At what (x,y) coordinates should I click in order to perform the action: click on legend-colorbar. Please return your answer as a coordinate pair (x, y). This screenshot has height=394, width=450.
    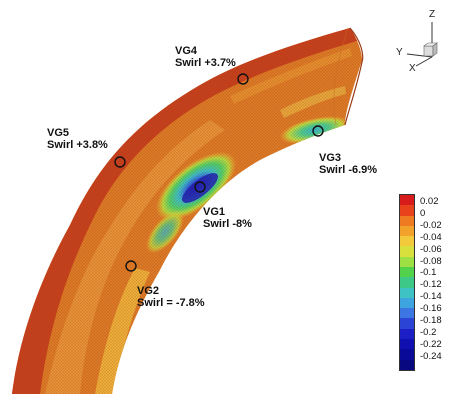
    Looking at the image, I should click on (407, 282).